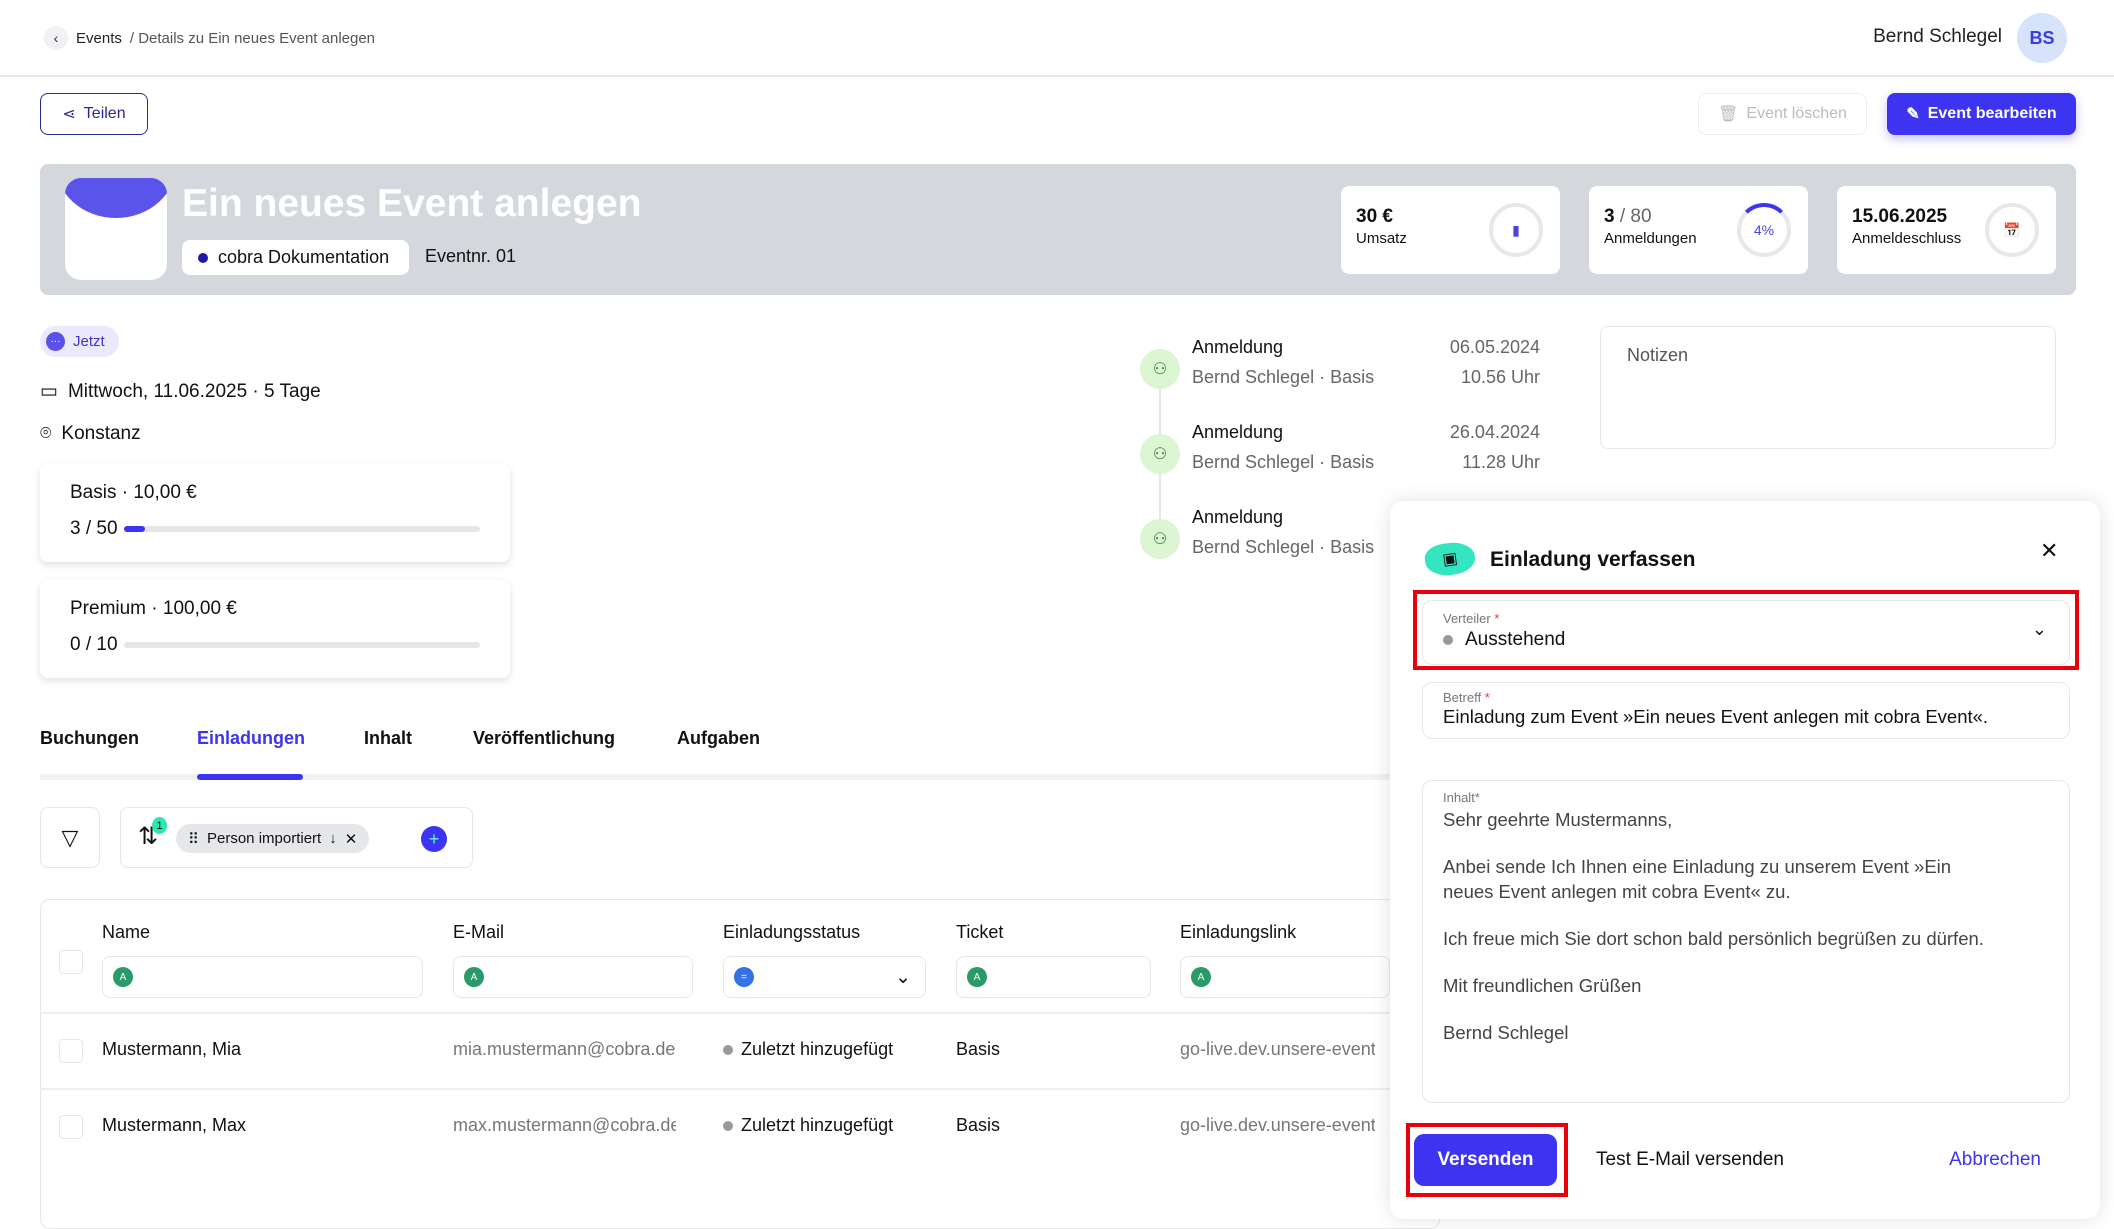 The width and height of the screenshot is (2114, 1229). Describe the element at coordinates (720, 777) in the screenshot. I see `tab-track` at that location.